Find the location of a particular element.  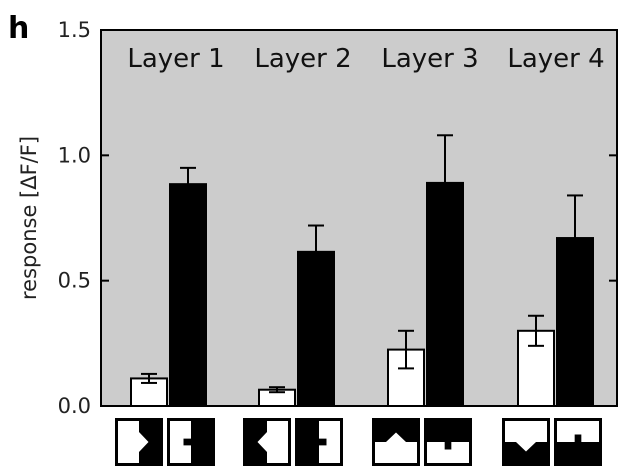

panel-letter: h is located at coordinates (18, 28).